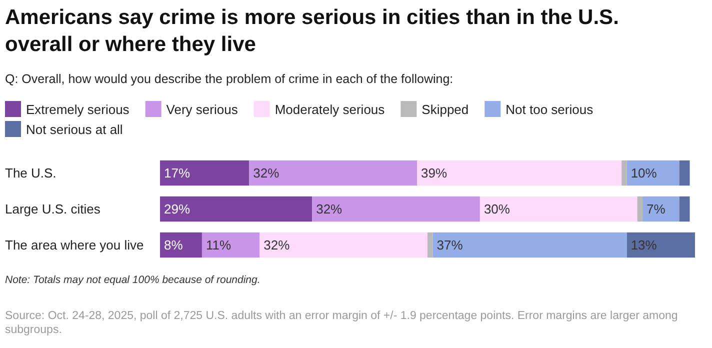  I want to click on y-tick-label: Large U.S. cities, so click(53, 209).